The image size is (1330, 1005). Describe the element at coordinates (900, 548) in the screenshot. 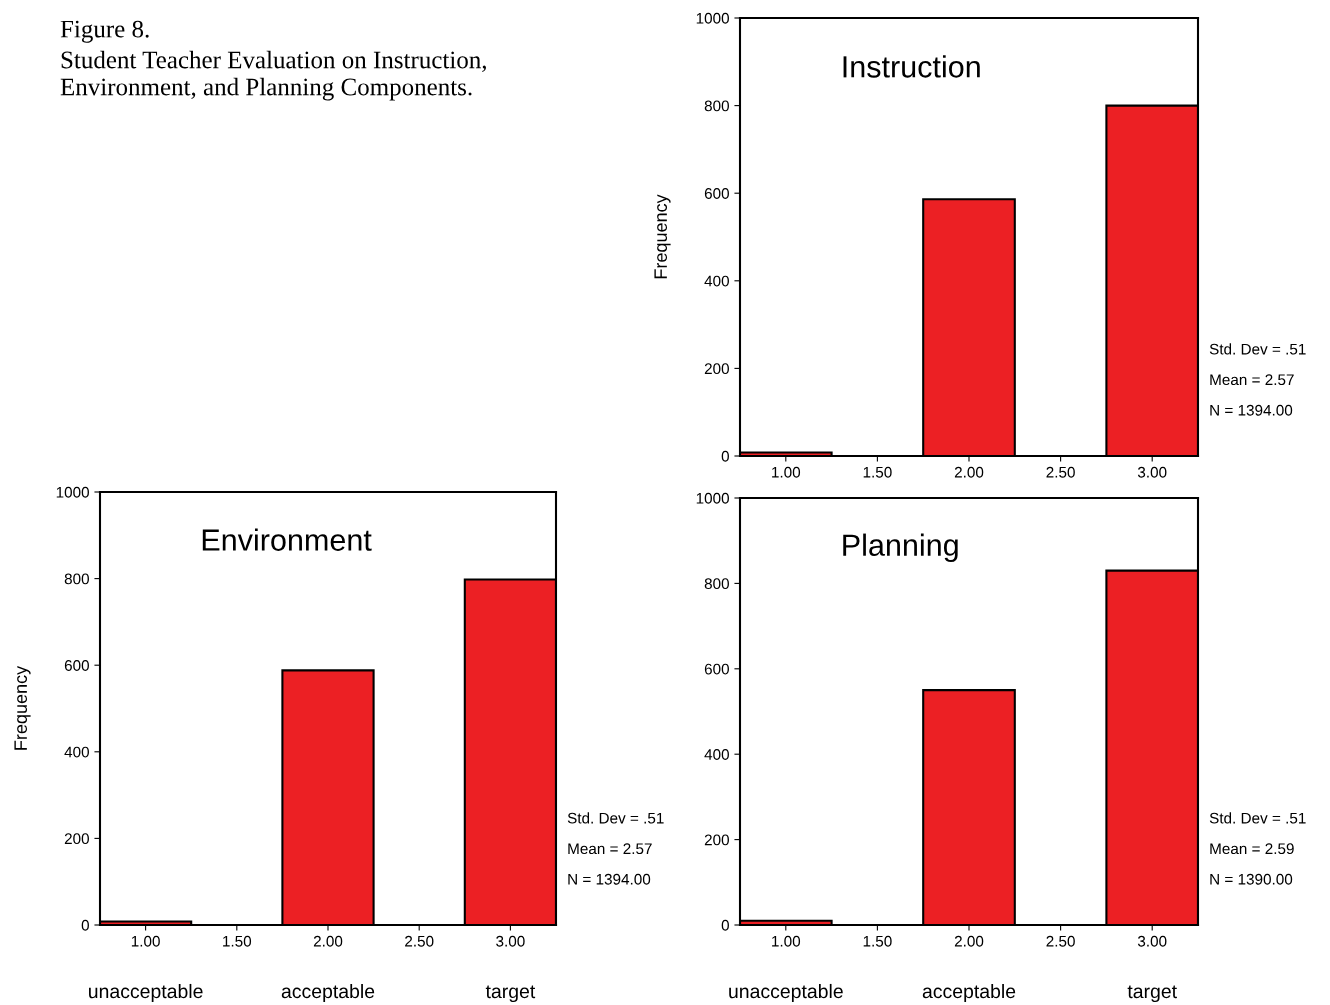

I see `text: Planning` at that location.